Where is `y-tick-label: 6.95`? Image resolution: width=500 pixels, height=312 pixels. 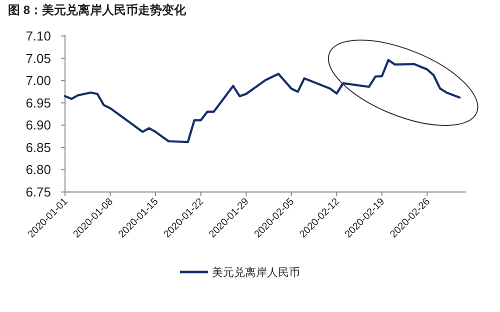 y-tick-label: 6.95 is located at coordinates (38, 102).